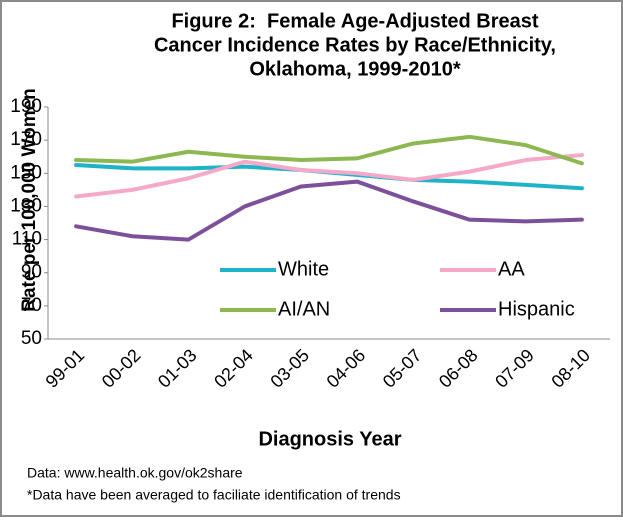 This screenshot has width=623, height=522. What do you see at coordinates (26, 139) in the screenshot?
I see `y-tick-label: 170` at bounding box center [26, 139].